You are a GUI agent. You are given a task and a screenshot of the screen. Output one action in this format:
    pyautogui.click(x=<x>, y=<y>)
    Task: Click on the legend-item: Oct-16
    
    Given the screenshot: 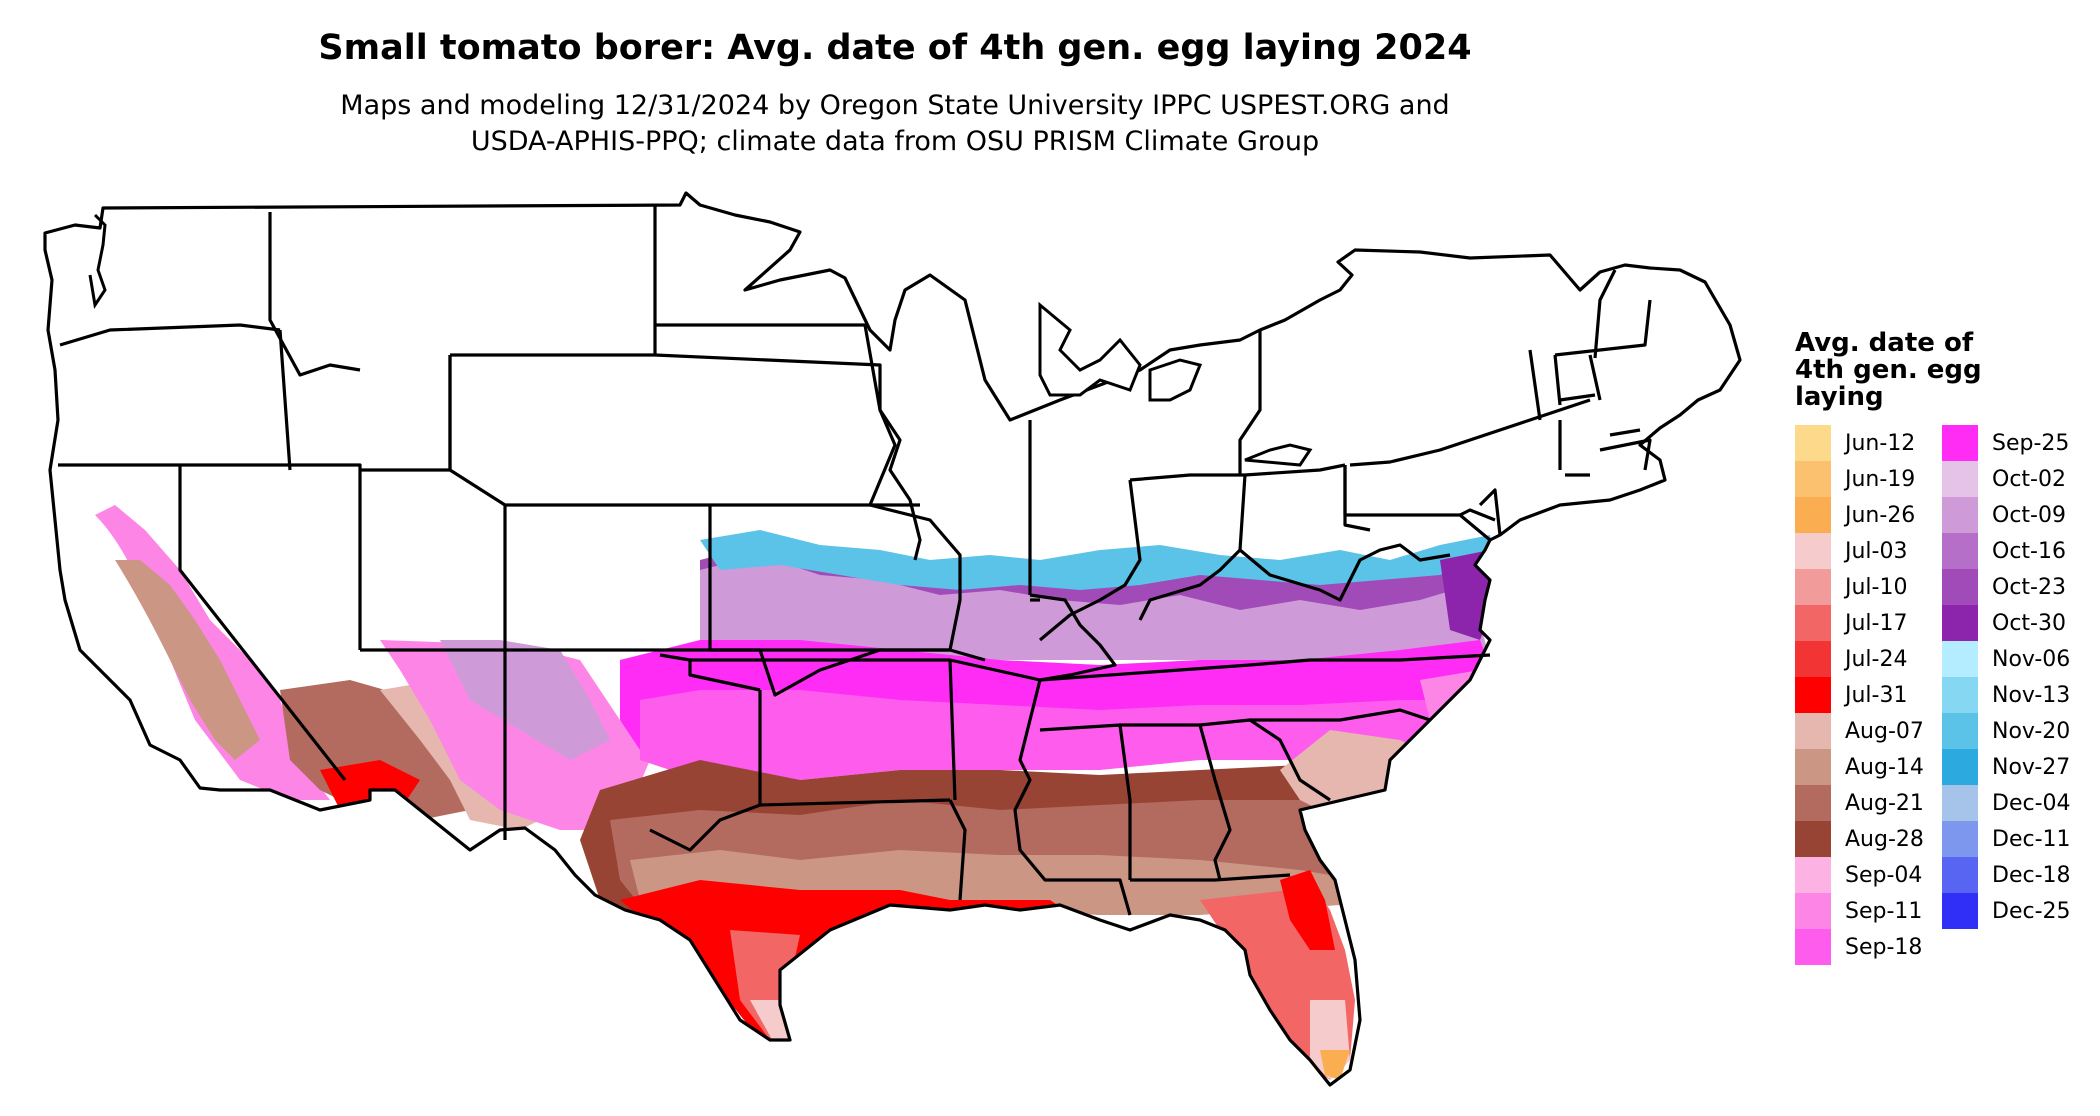 What is the action you would take?
    pyautogui.click(x=2015, y=551)
    